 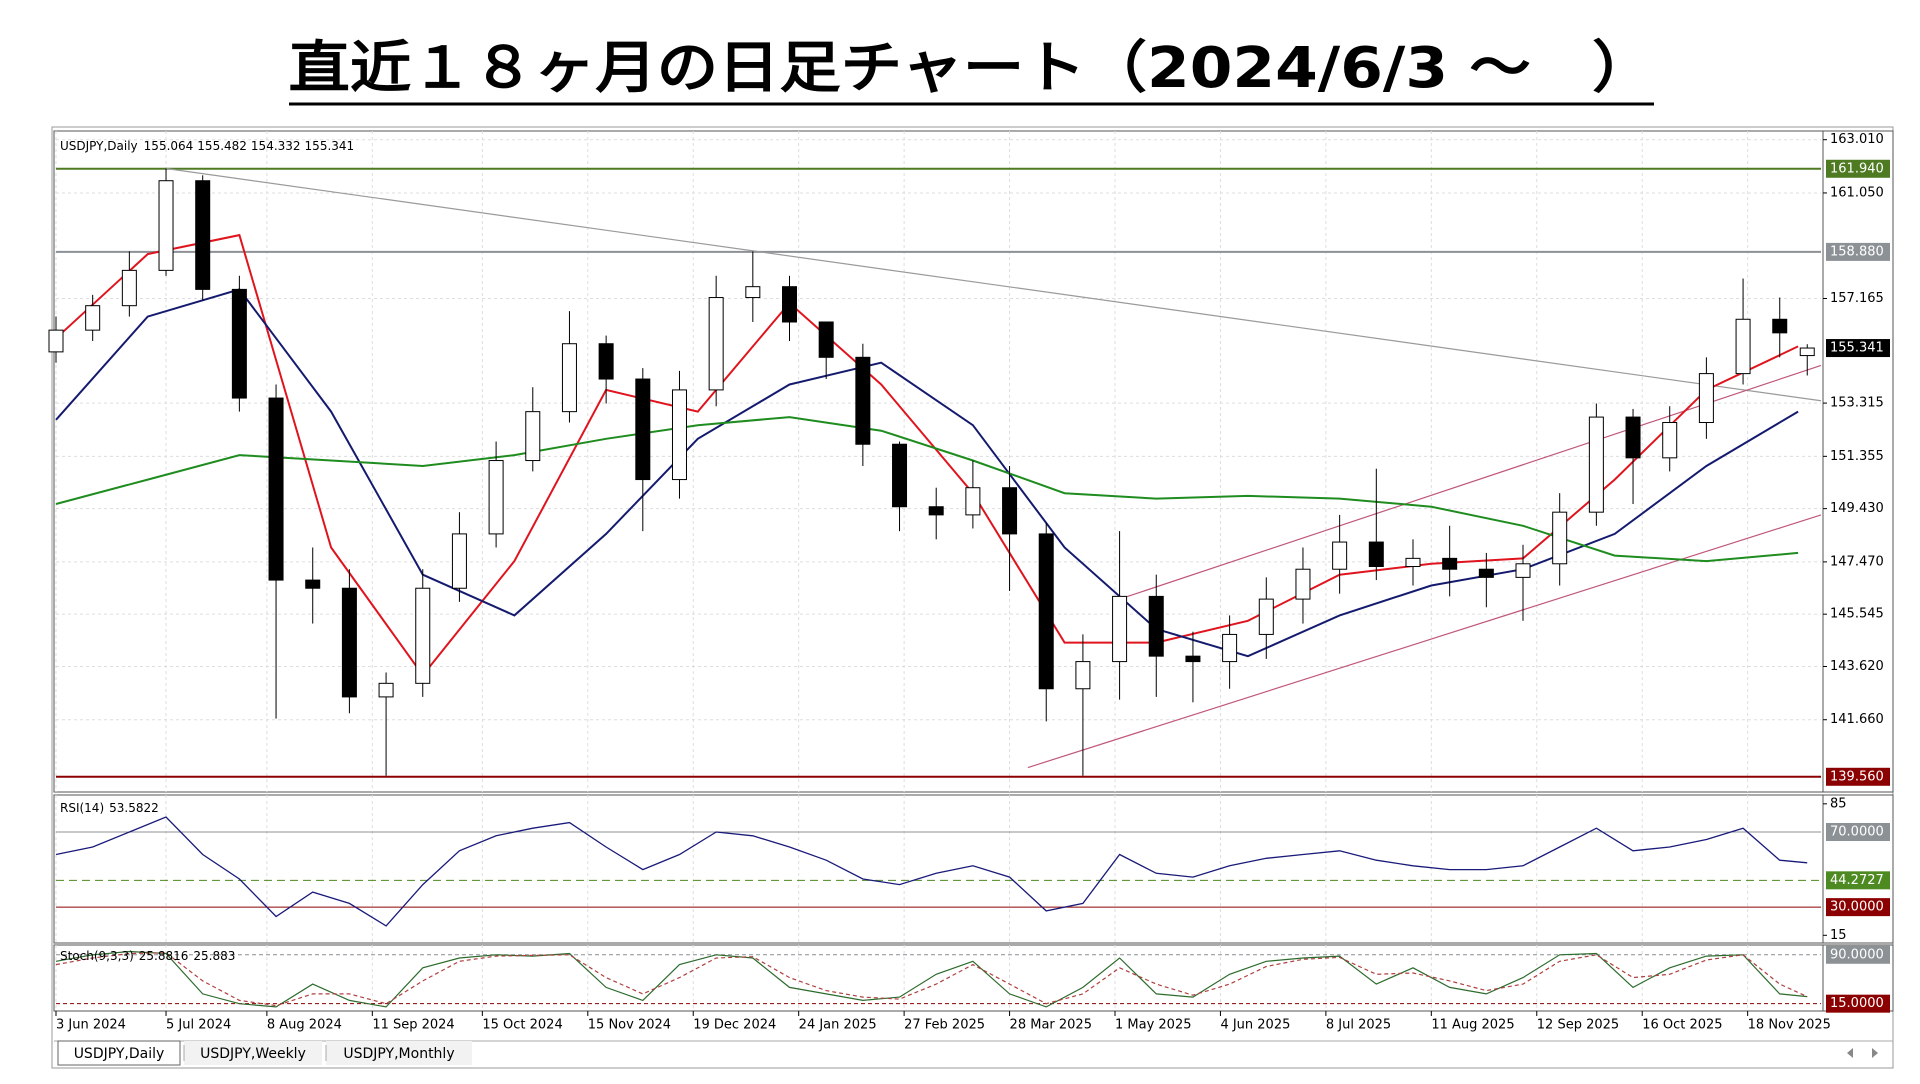 What do you see at coordinates (1875, 1053) in the screenshot?
I see `scroll-right` at bounding box center [1875, 1053].